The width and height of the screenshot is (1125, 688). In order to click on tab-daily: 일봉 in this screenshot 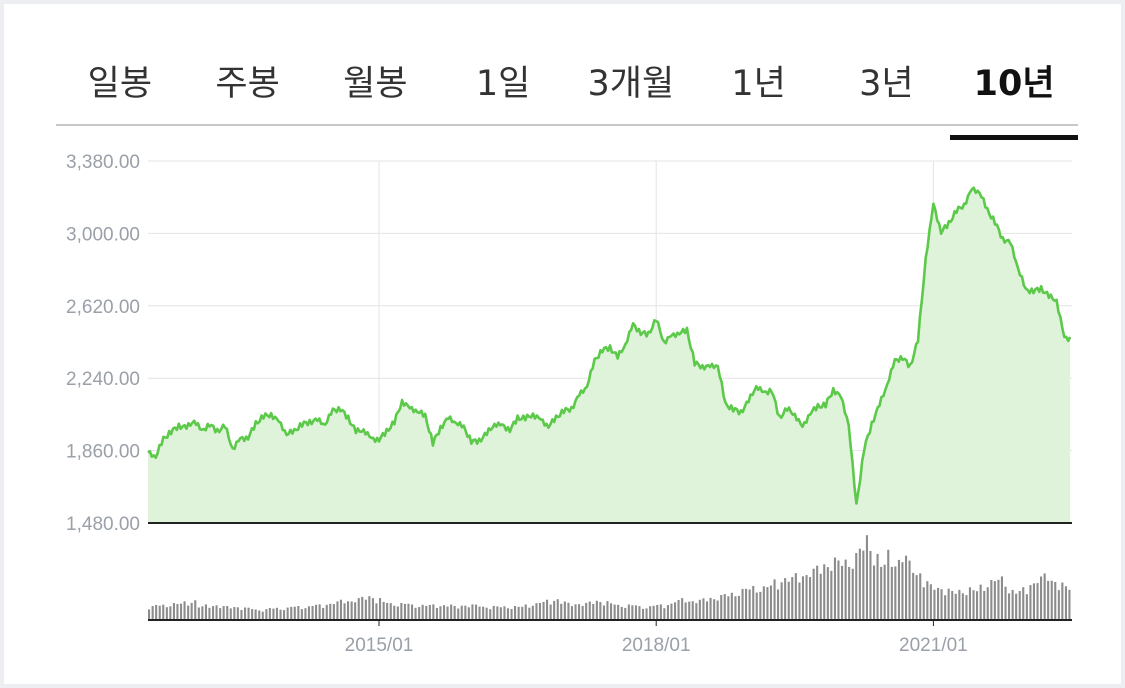, I will do `click(120, 84)`.